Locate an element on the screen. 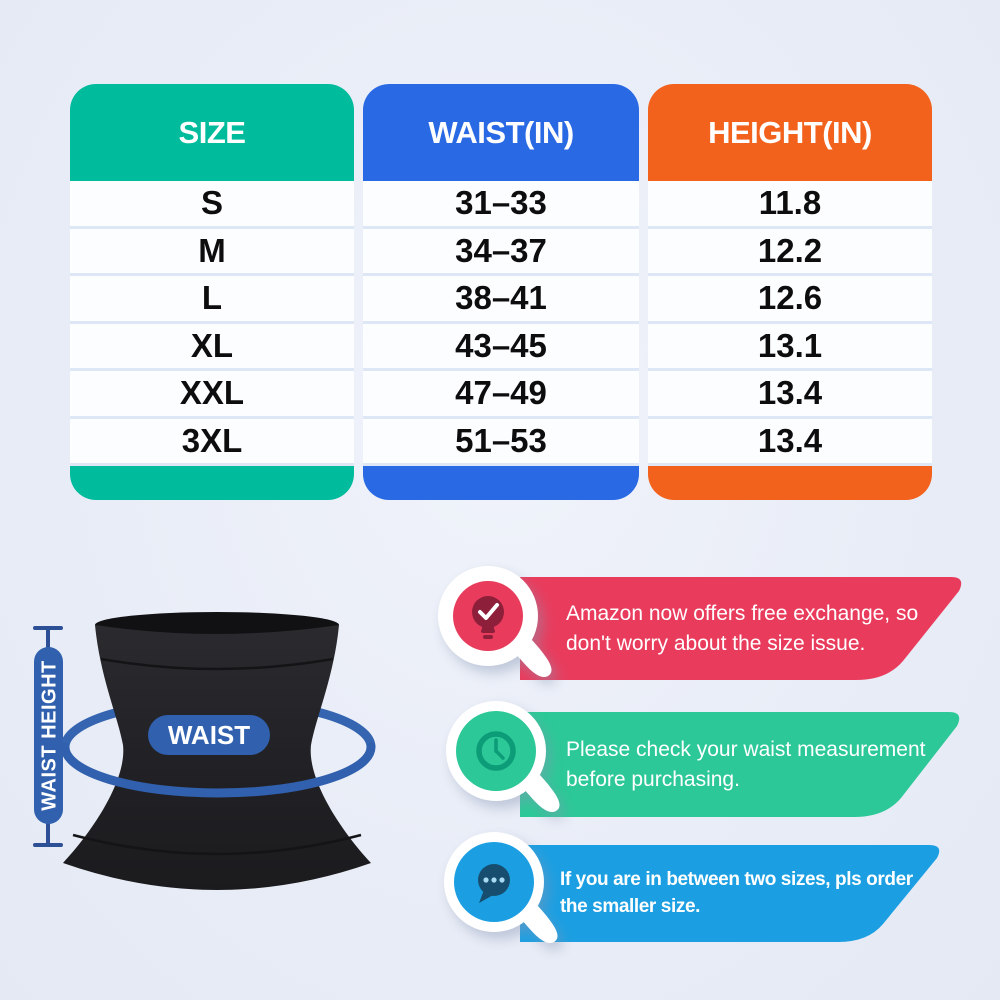  waist-pill is located at coordinates (209, 735).